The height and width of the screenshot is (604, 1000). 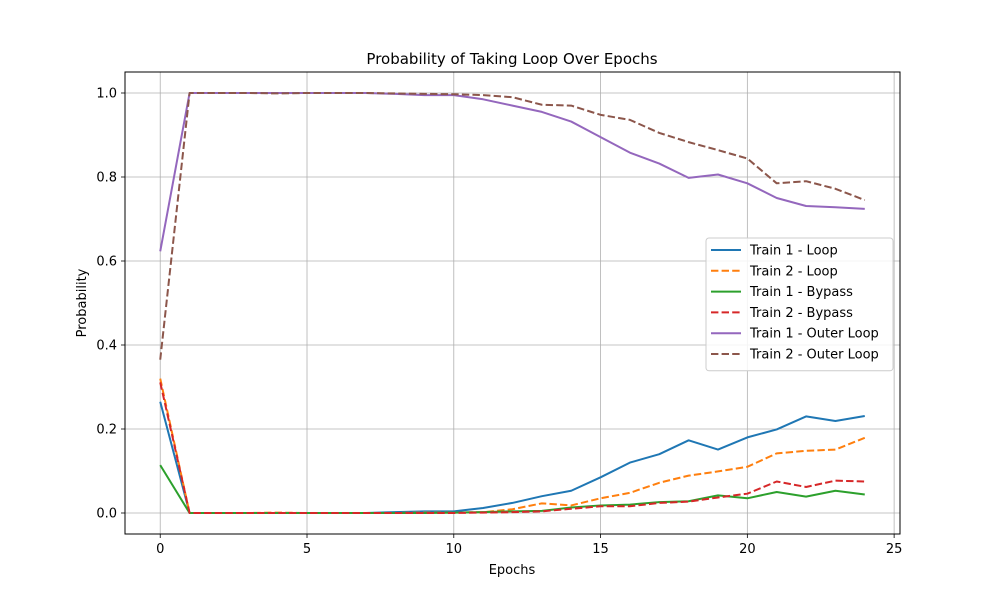 What do you see at coordinates (106, 262) in the screenshot?
I see `y-tick-label: 0.6` at bounding box center [106, 262].